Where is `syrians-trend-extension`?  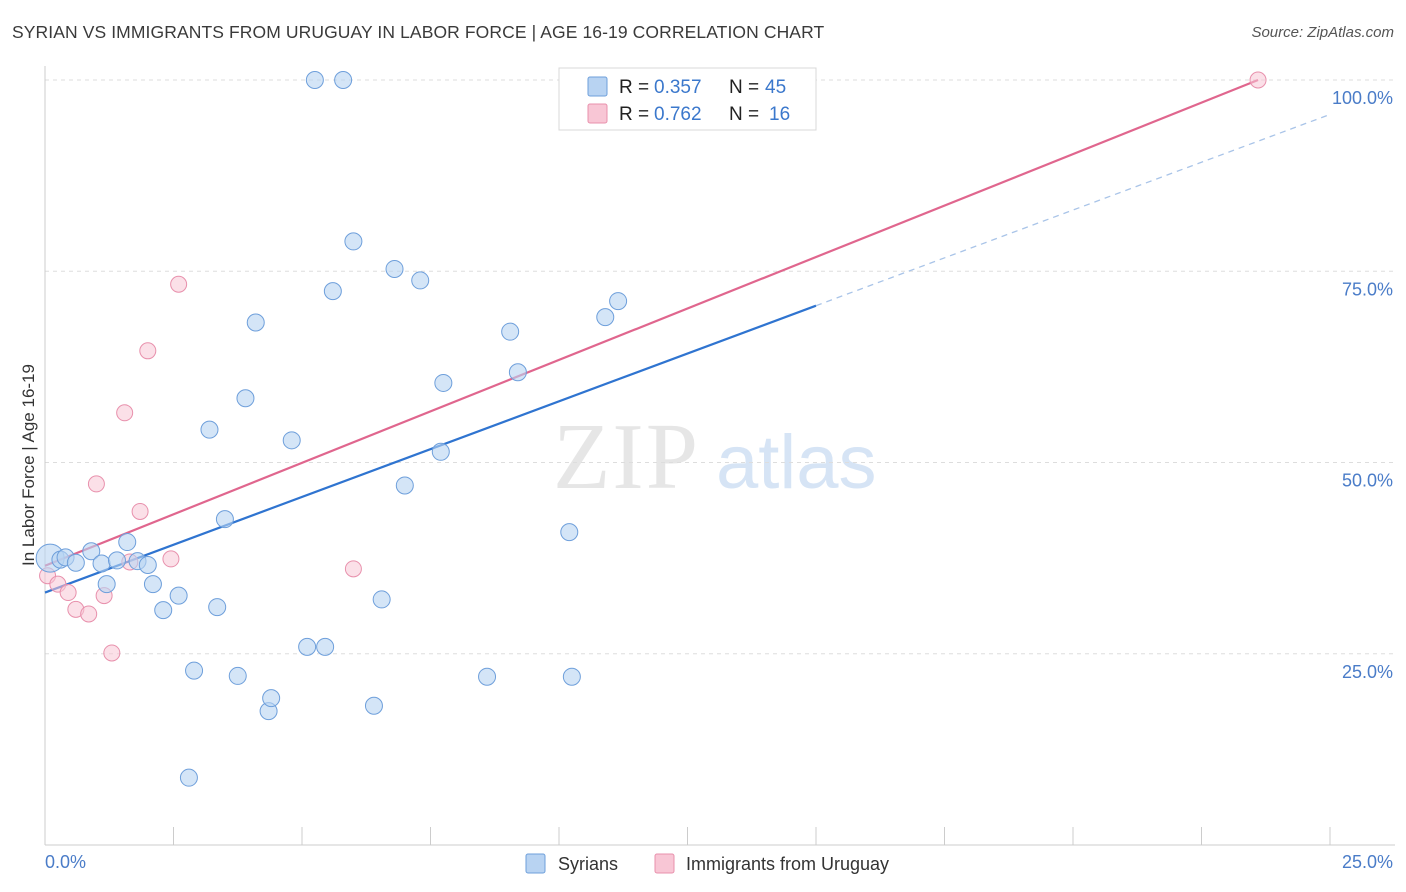 syrians-trend-extension is located at coordinates (1073, 210).